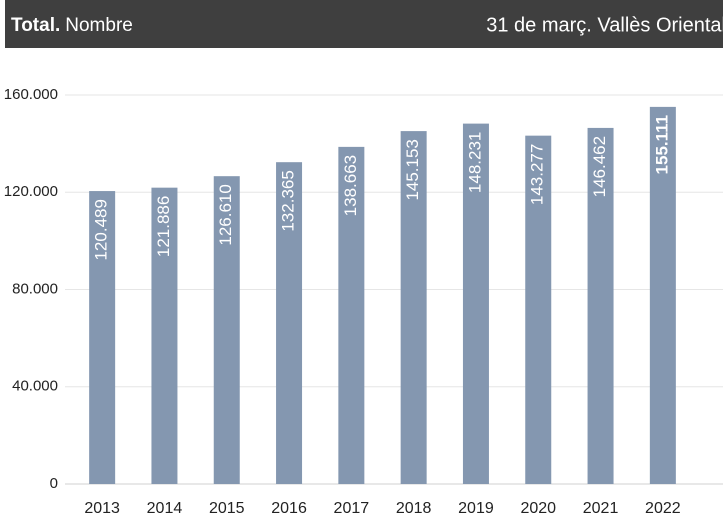  Describe the element at coordinates (35, 386) in the screenshot. I see `y-tick-label: 40.000` at that location.